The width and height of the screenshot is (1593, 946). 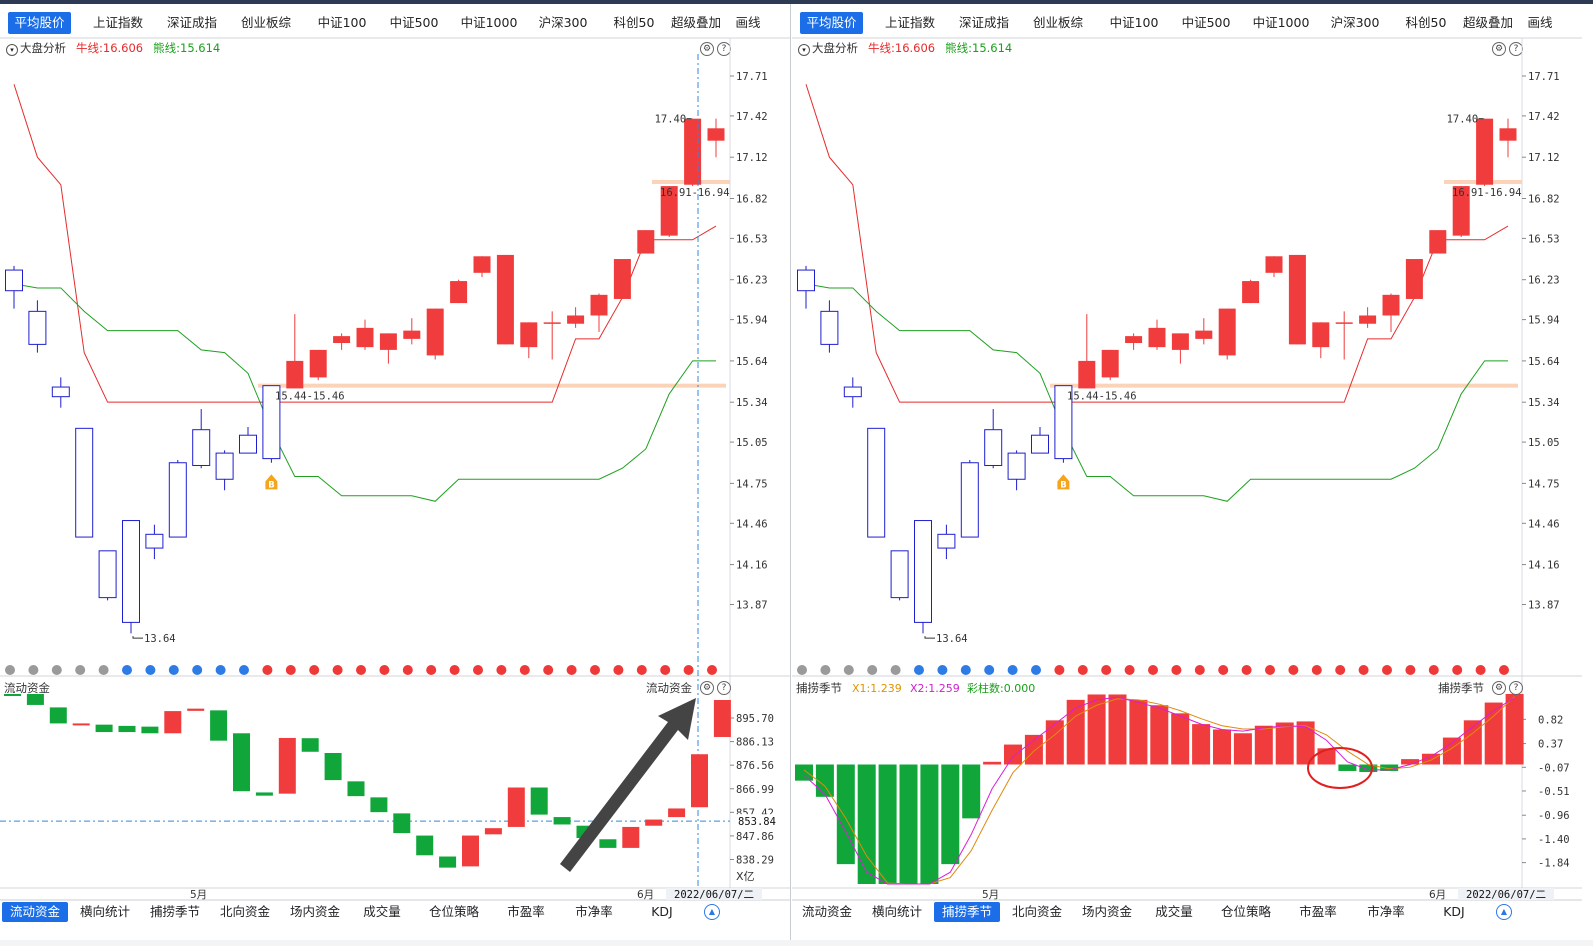 What do you see at coordinates (752, 77) in the screenshot?
I see `y-tick-label: 17.71` at bounding box center [752, 77].